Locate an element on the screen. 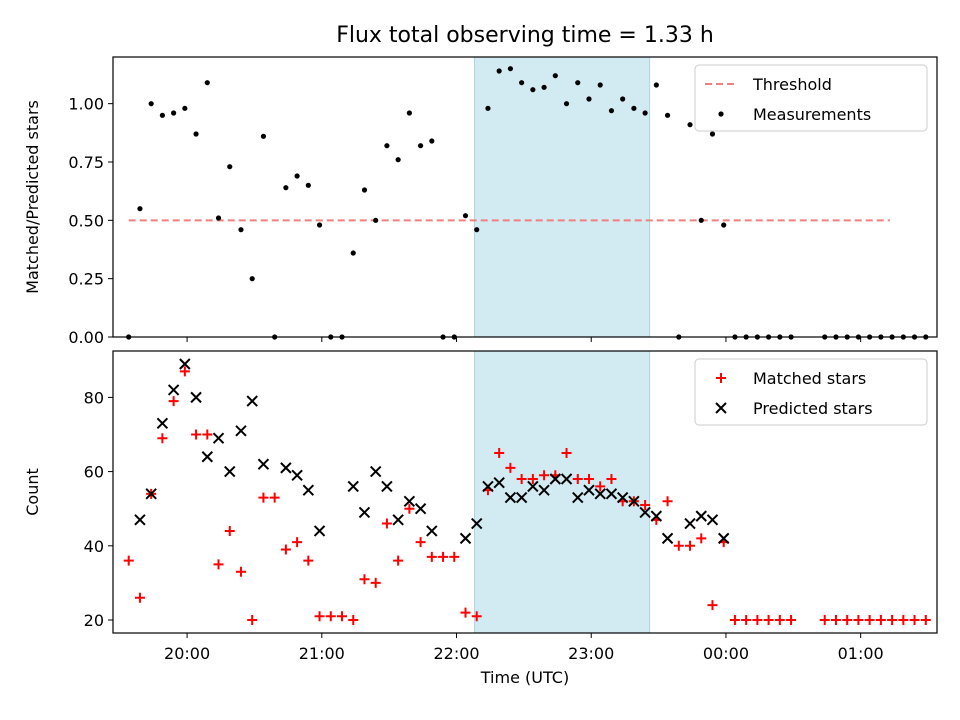 The height and width of the screenshot is (720, 960). bottom-xtick-label: 00:00 is located at coordinates (726, 653).